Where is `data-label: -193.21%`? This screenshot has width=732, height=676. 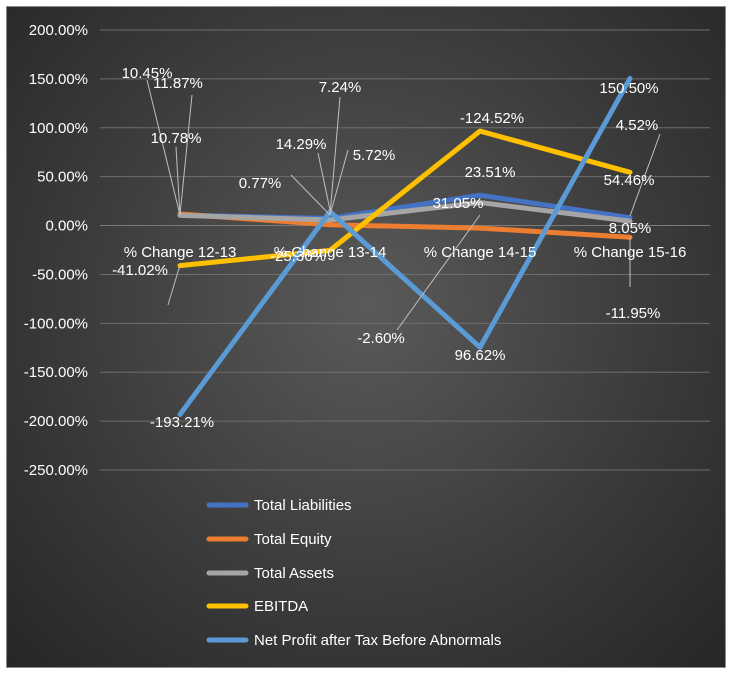
data-label: -193.21% is located at coordinates (182, 422).